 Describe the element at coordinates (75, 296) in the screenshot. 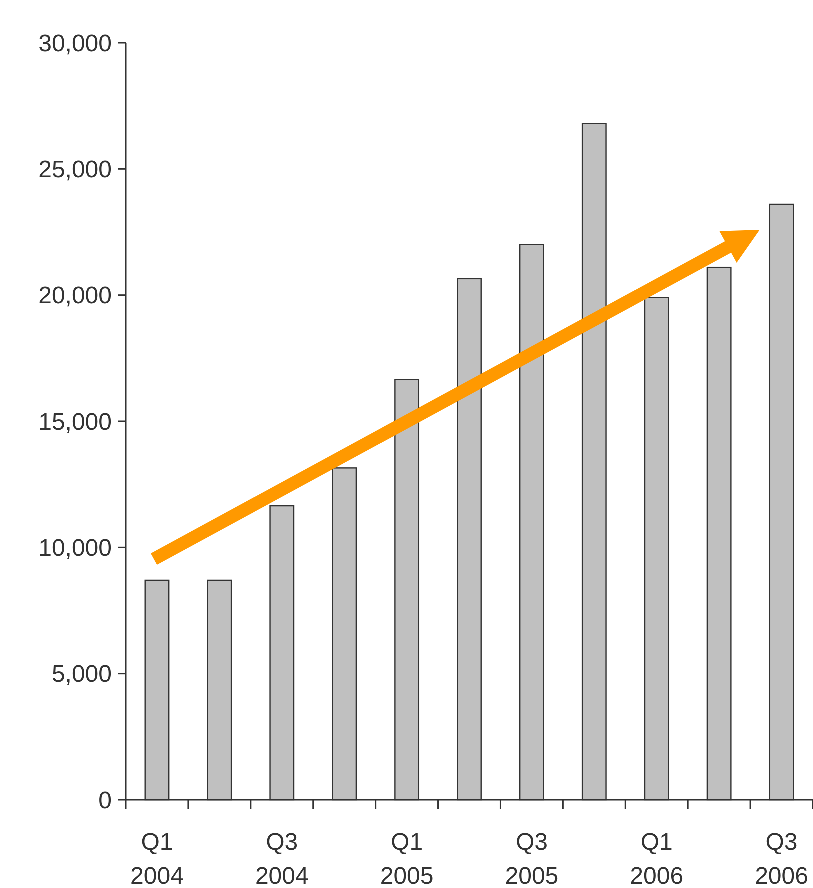

I see `y-tick-label: 20,000` at that location.